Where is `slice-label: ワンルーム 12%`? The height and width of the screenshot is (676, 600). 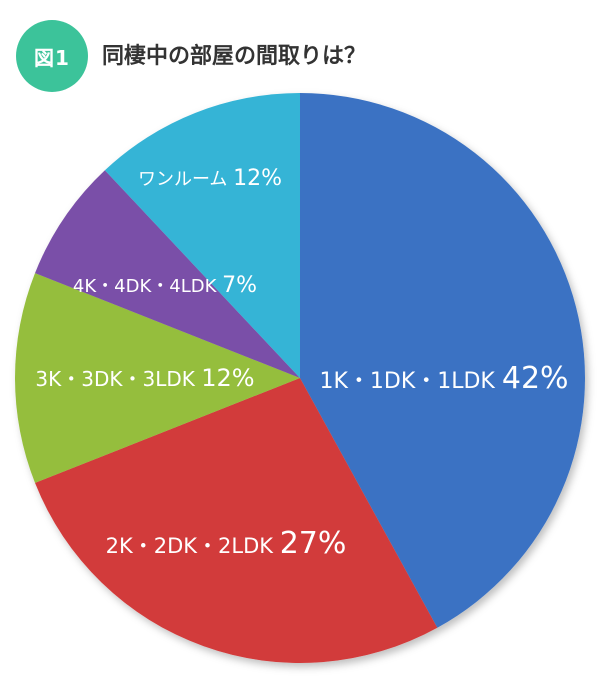
slice-label: ワンルーム 12% is located at coordinates (210, 178).